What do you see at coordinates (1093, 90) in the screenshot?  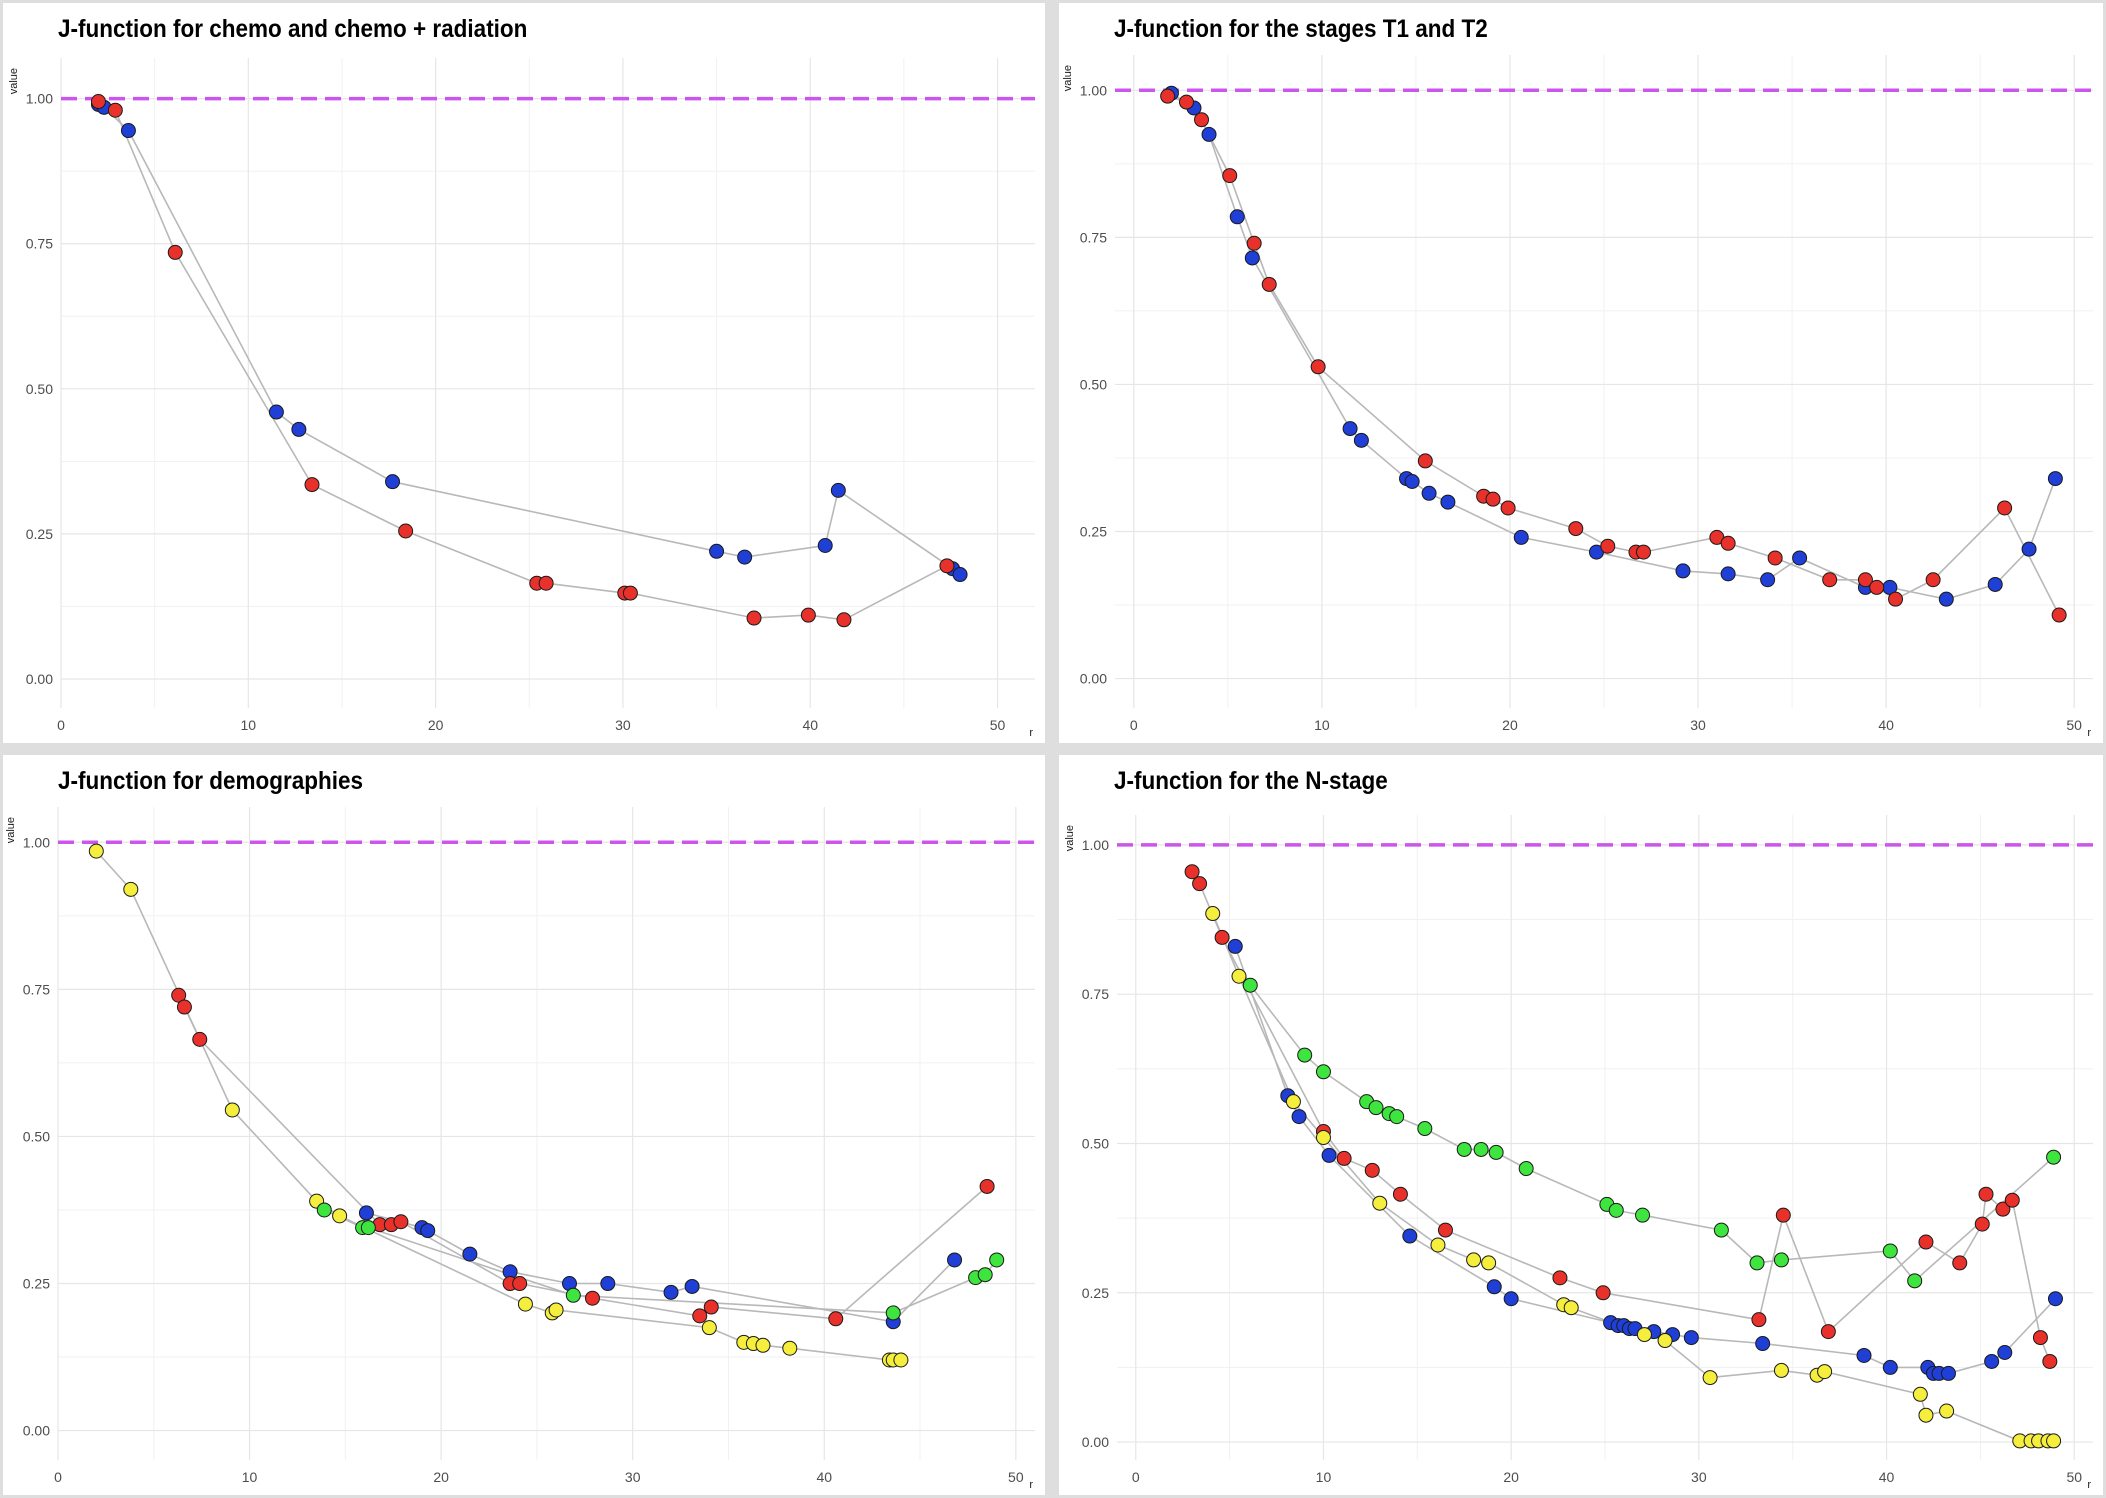 I see `y-tick-label: 1.00` at bounding box center [1093, 90].